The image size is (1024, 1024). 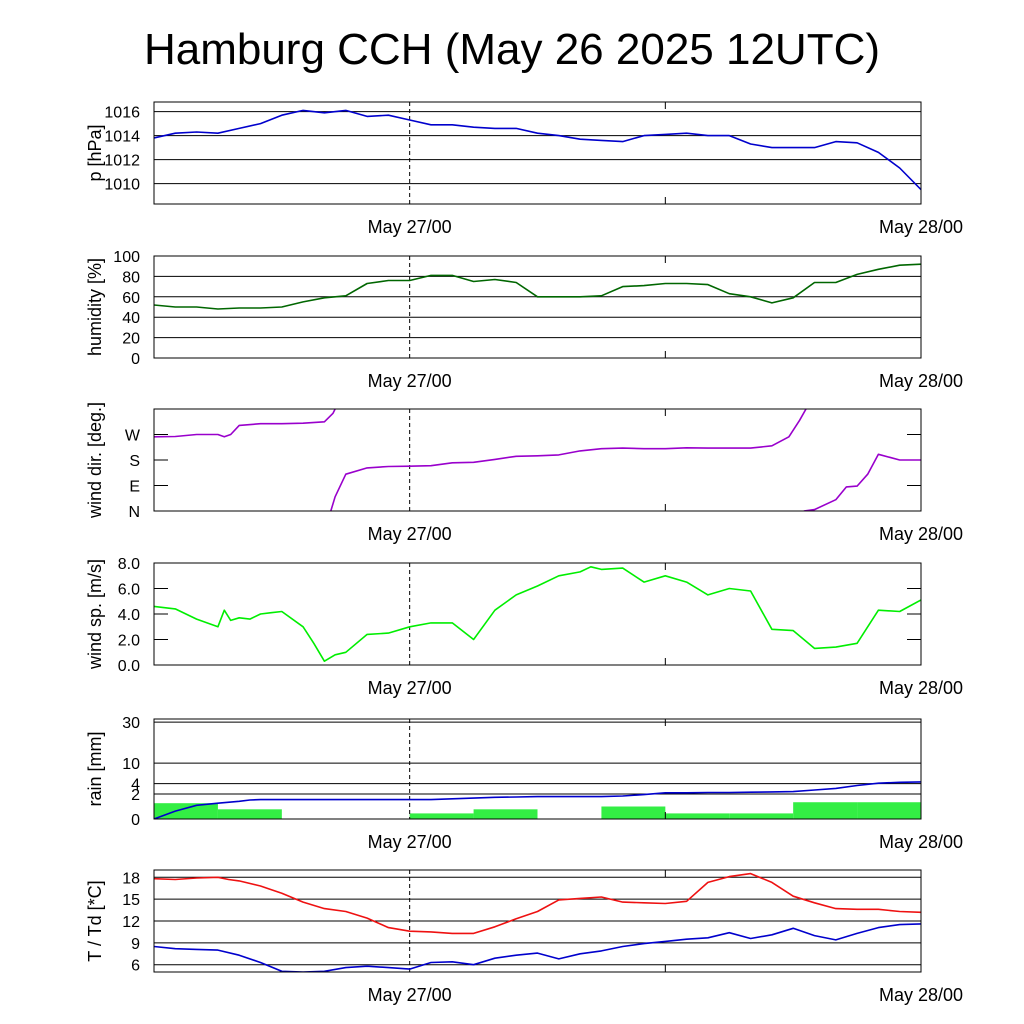 I want to click on y-tick-label: 80, so click(x=131, y=277).